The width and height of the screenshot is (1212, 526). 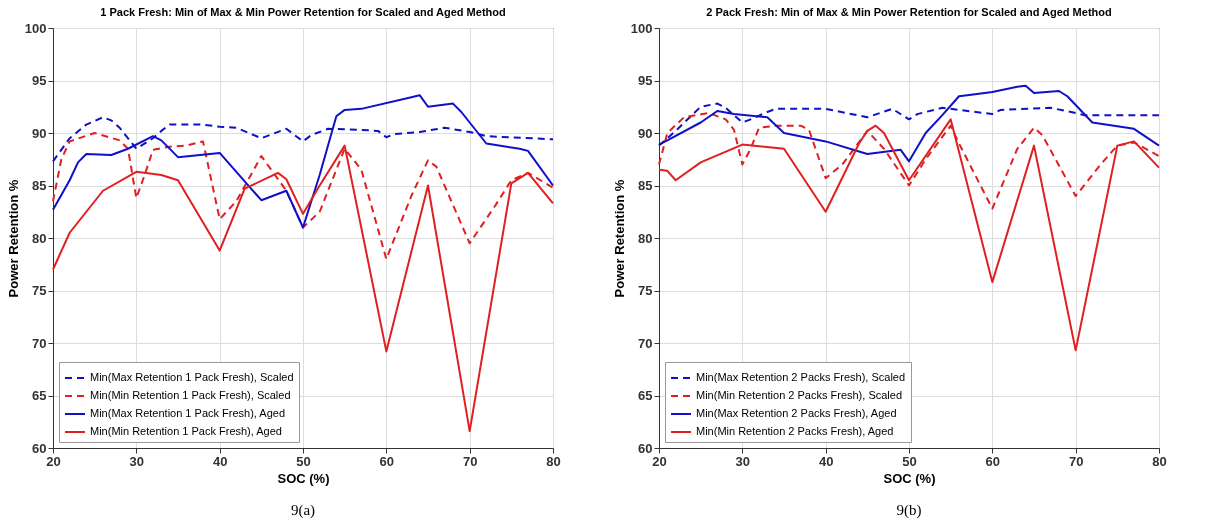 What do you see at coordinates (192, 377) in the screenshot?
I see `legend-label: Min(Max Retention 1 Pack Fresh), Scaled` at bounding box center [192, 377].